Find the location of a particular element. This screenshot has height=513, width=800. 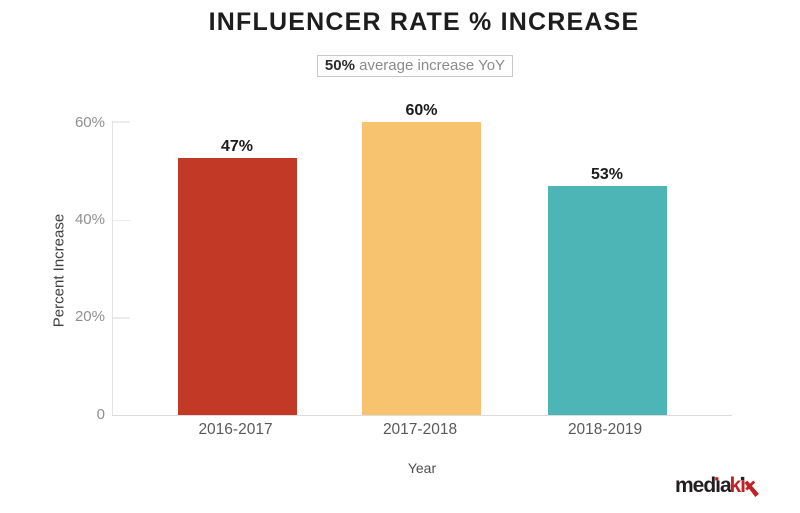

svg-text: medıa is located at coordinates (703, 485).